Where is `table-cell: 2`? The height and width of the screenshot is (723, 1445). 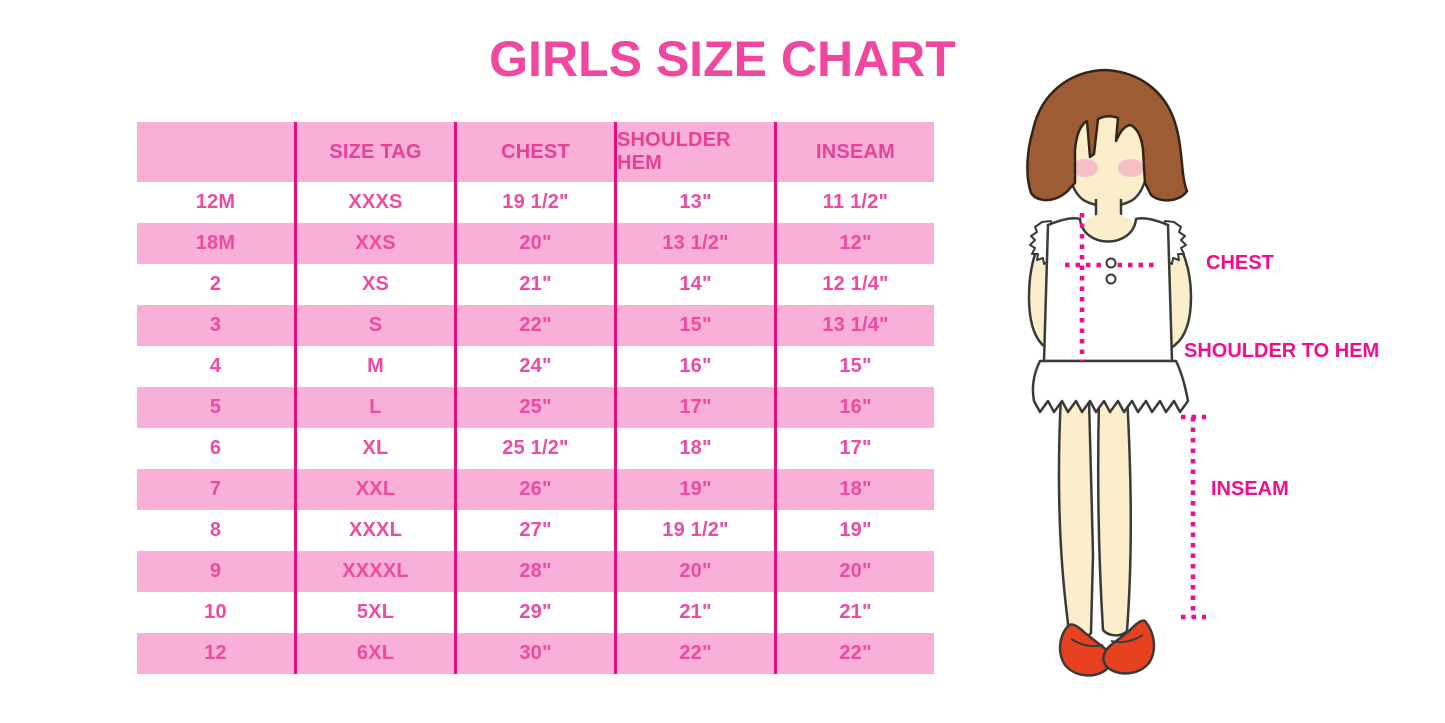 table-cell: 2 is located at coordinates (215, 284).